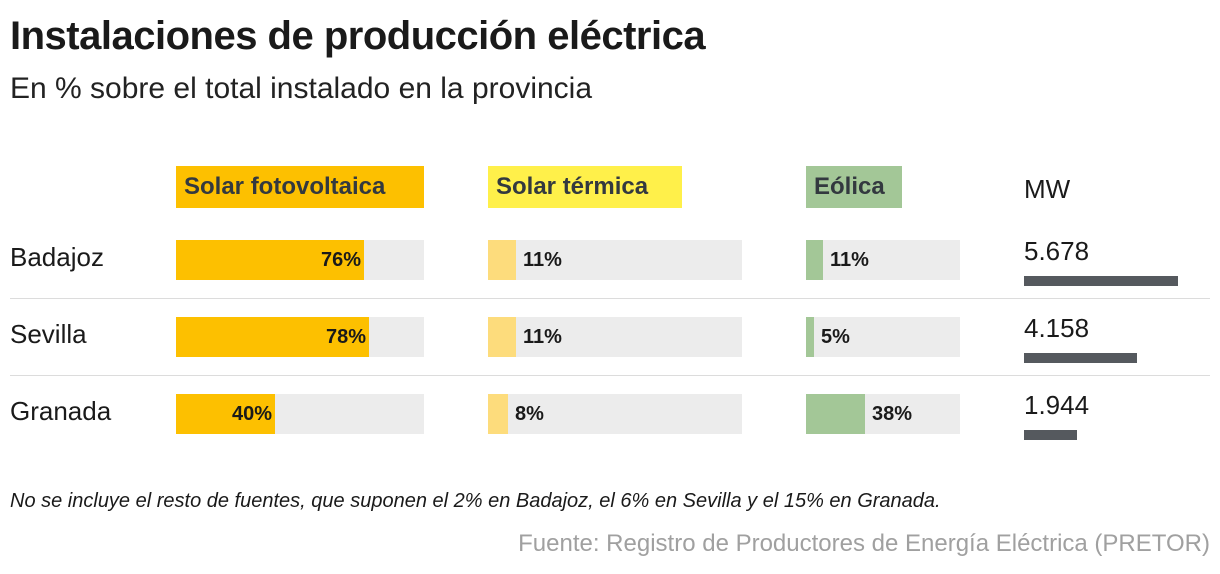  What do you see at coordinates (340, 260) in the screenshot?
I see `data-label-solar-fotovoltaica: 76%` at bounding box center [340, 260].